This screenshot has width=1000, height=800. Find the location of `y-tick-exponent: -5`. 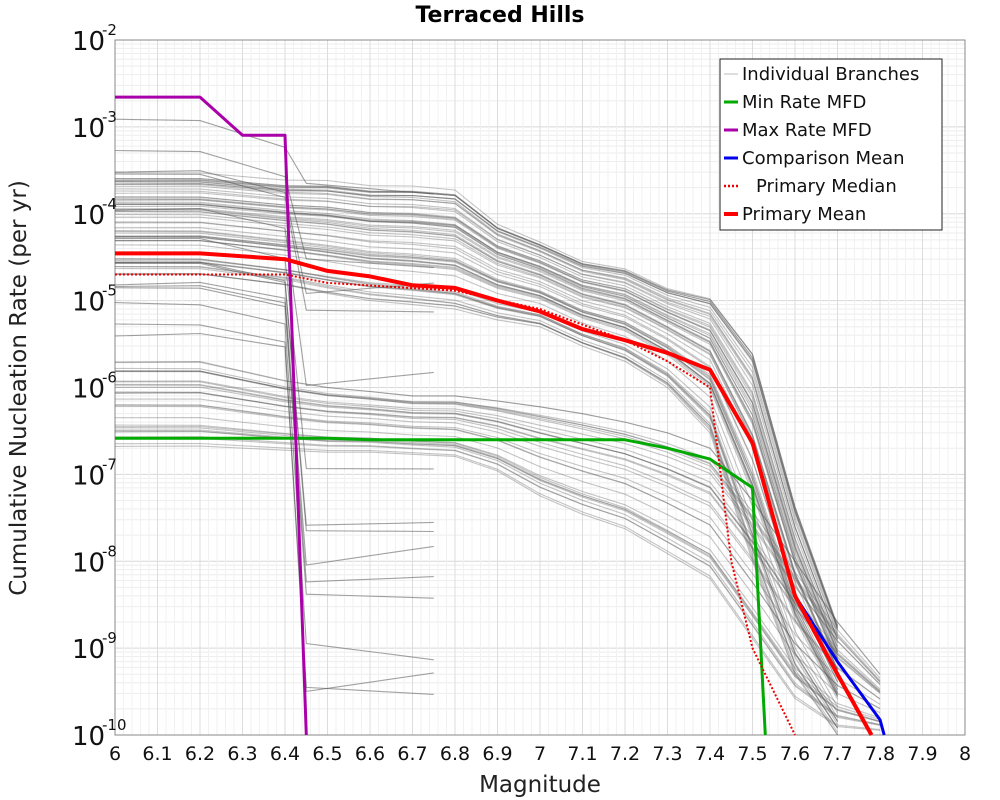

y-tick-exponent: -5 is located at coordinates (109, 291).